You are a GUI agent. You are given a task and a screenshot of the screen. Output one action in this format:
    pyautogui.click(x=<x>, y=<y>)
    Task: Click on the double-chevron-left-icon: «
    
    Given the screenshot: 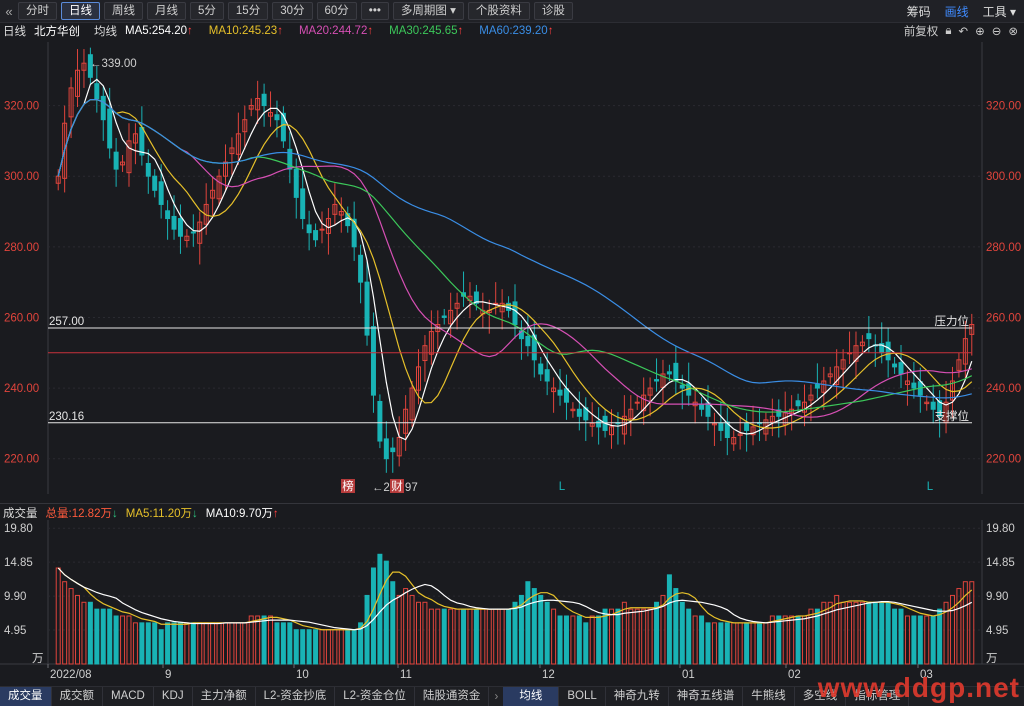 What is the action you would take?
    pyautogui.click(x=9, y=11)
    